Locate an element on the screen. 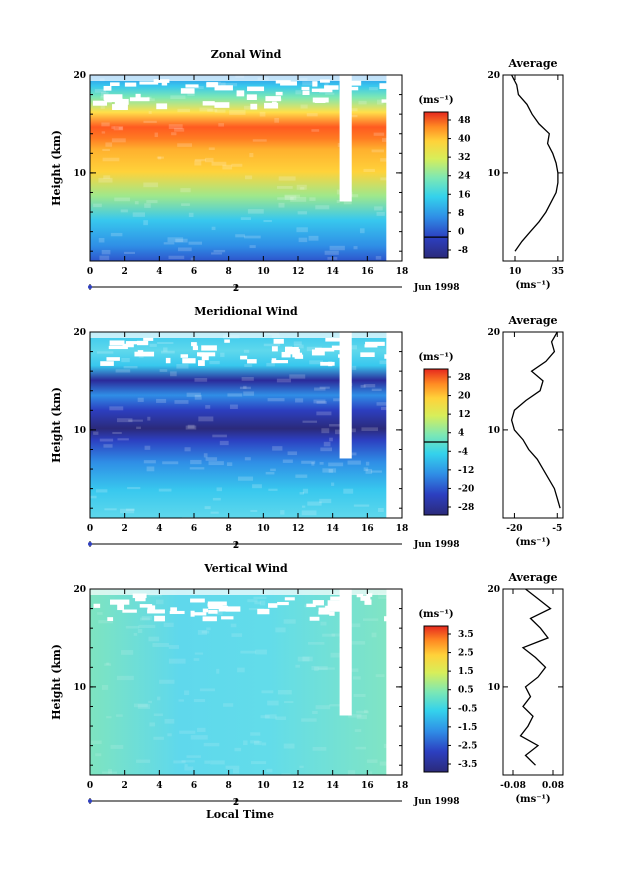 This screenshot has height=873, width=624. average-x-tick-label: 0.08 is located at coordinates (553, 786).